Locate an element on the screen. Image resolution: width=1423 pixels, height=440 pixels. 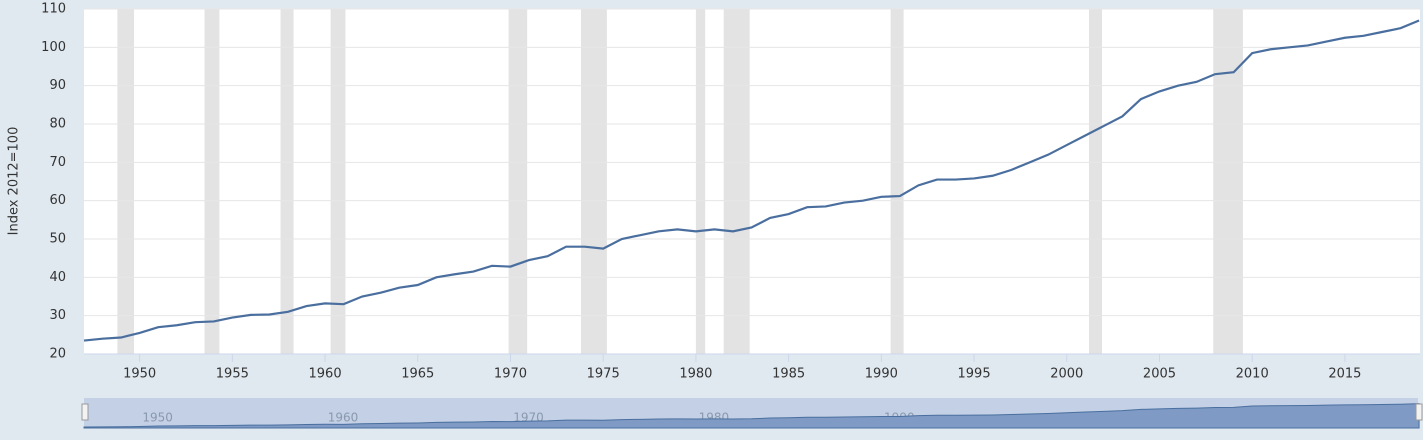
x-tick-label: 1980 is located at coordinates (695, 374).